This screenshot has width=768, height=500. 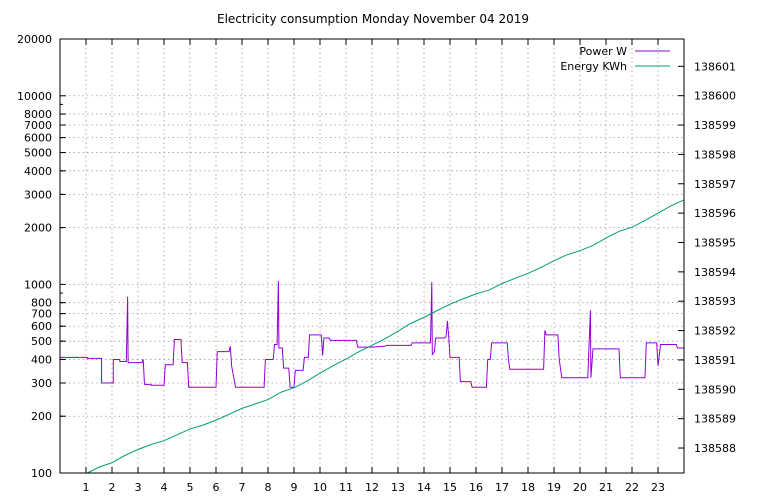 What do you see at coordinates (372, 487) in the screenshot?
I see `x-tick-label: 12` at bounding box center [372, 487].